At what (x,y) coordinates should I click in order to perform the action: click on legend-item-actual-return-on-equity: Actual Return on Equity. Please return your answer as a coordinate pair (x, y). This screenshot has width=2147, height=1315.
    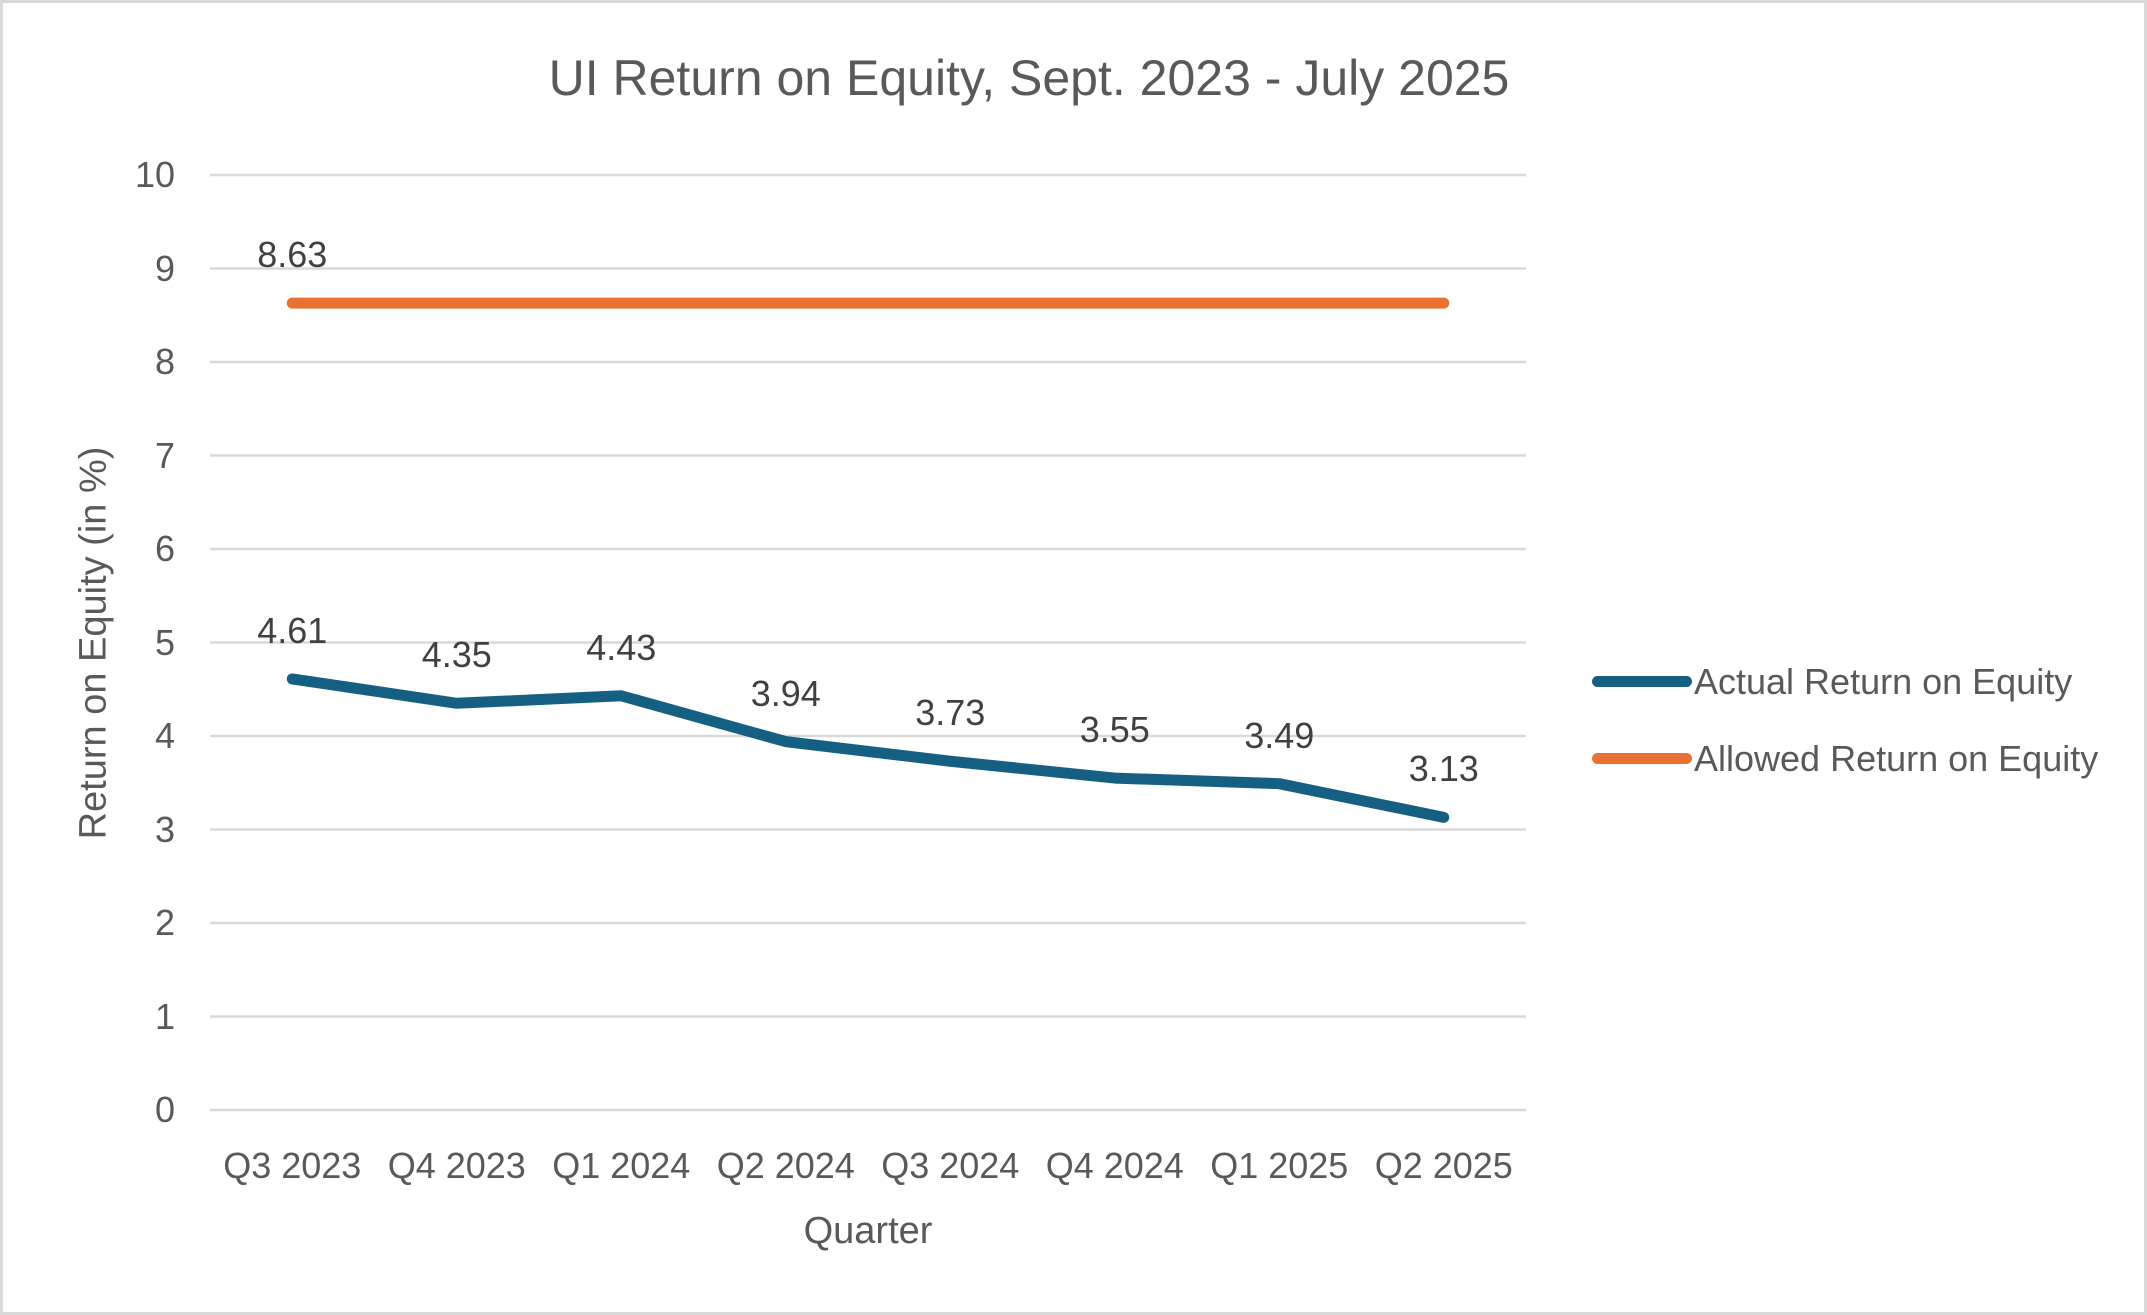
    Looking at the image, I should click on (1845, 681).